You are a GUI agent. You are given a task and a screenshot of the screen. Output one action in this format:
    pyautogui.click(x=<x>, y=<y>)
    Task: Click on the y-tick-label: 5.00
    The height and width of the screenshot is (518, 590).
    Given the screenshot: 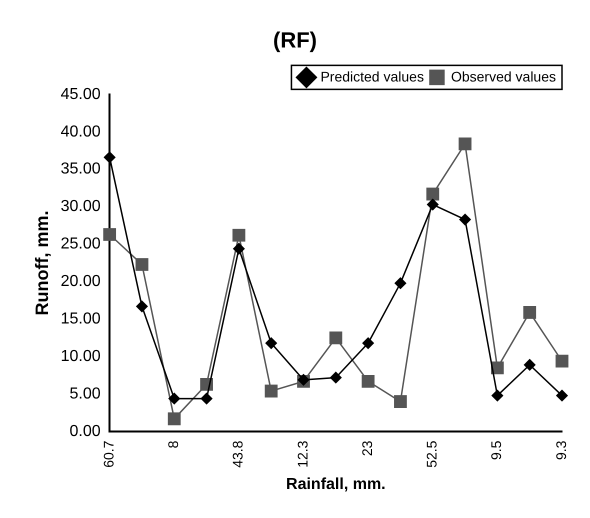 What is the action you would take?
    pyautogui.click(x=85, y=393)
    